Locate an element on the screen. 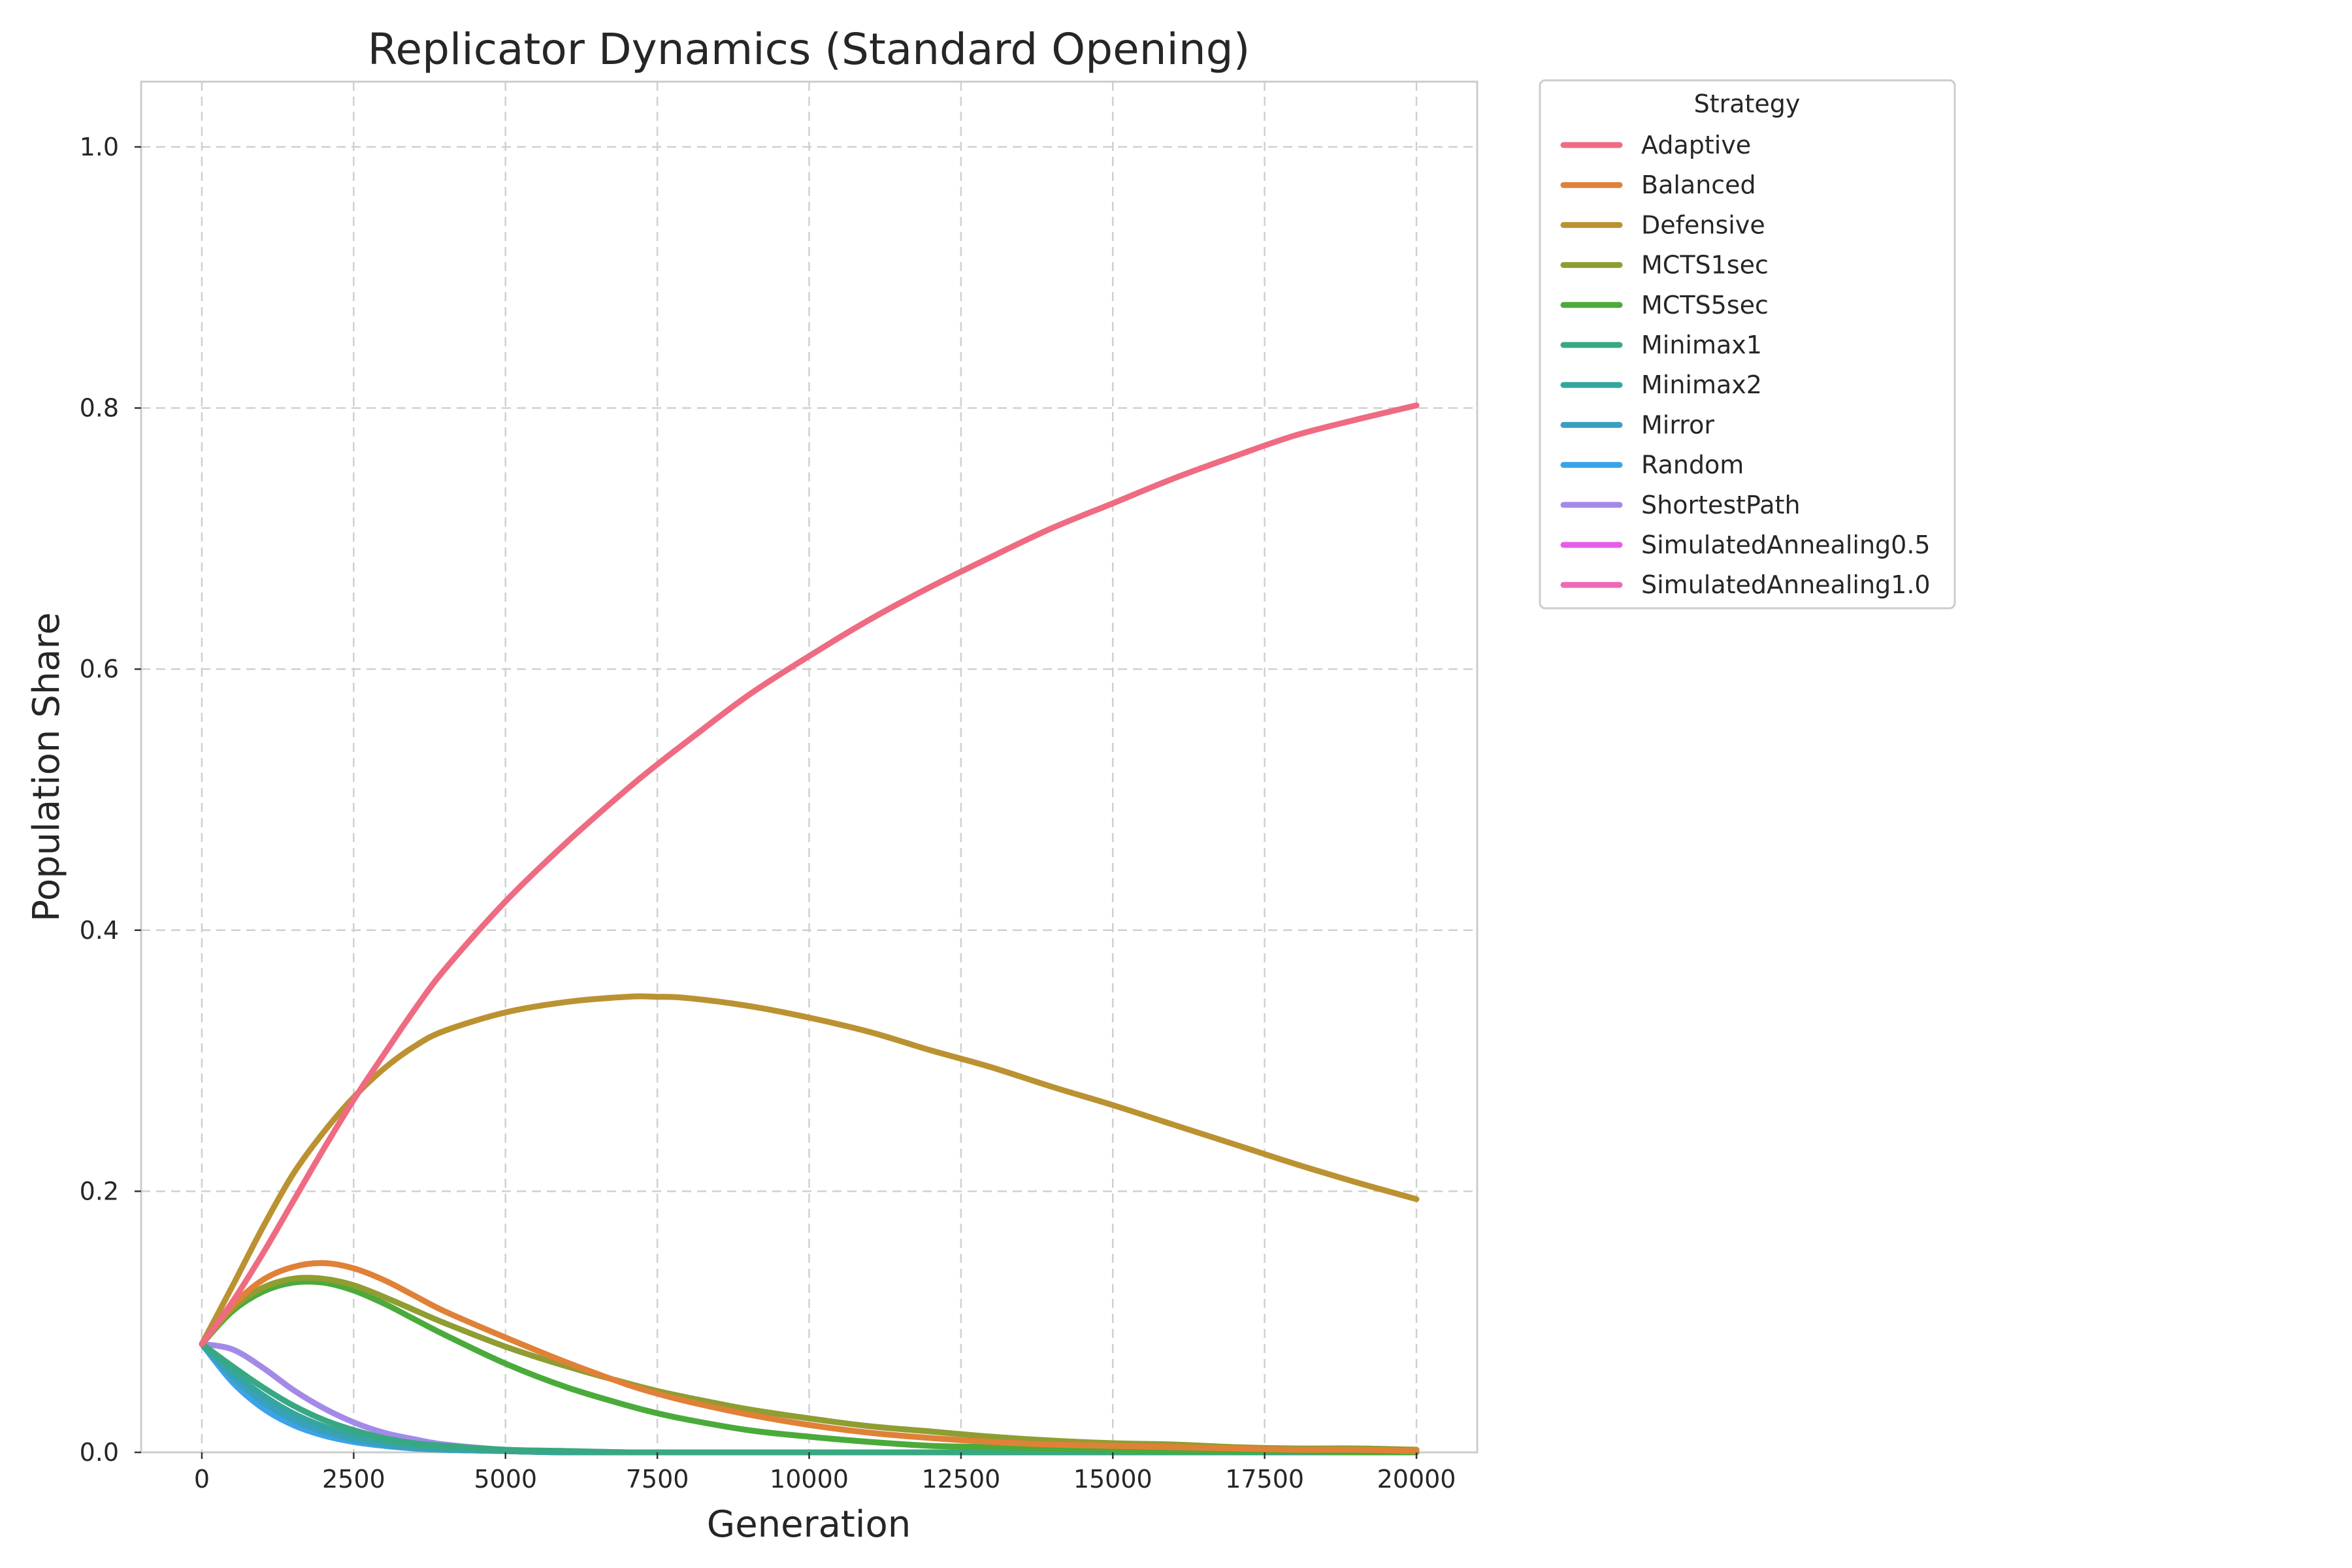  legend-item-simulatedannealing1-0: SimulatedAnnealing1.0 is located at coordinates (1745, 584).